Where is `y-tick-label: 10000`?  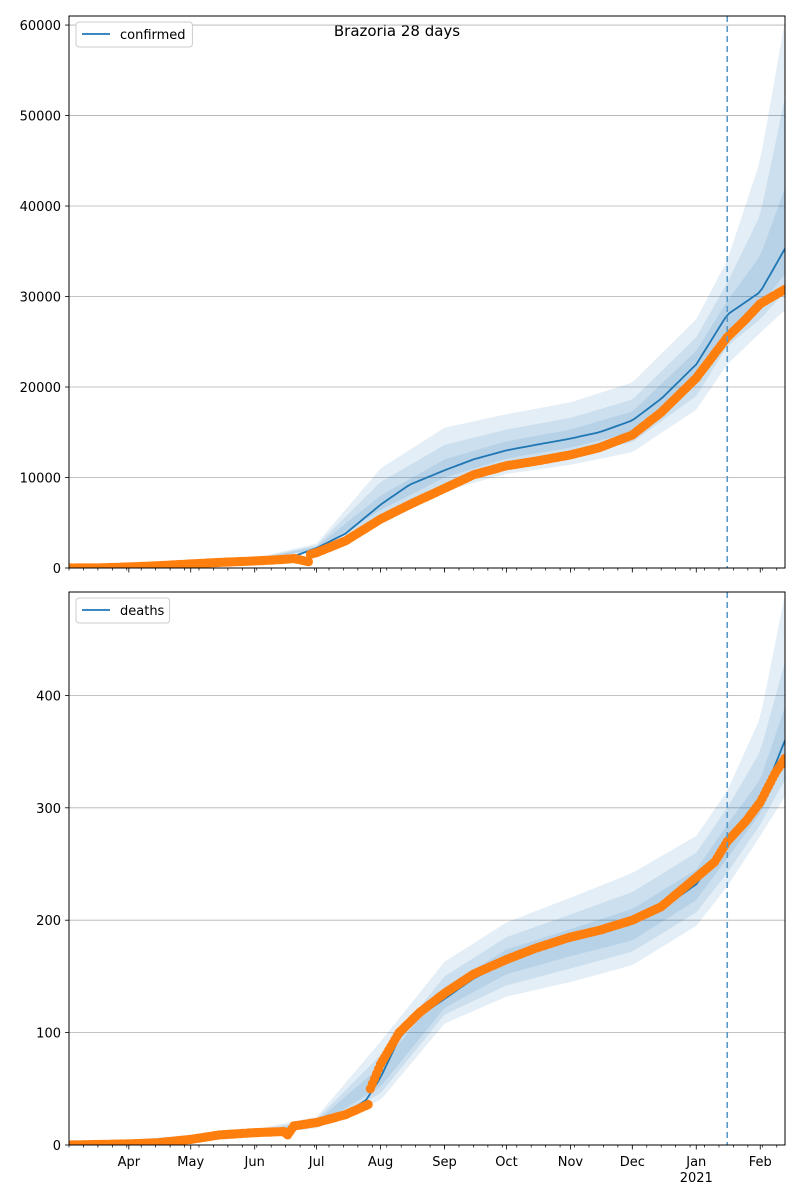
y-tick-label: 10000 is located at coordinates (40, 479).